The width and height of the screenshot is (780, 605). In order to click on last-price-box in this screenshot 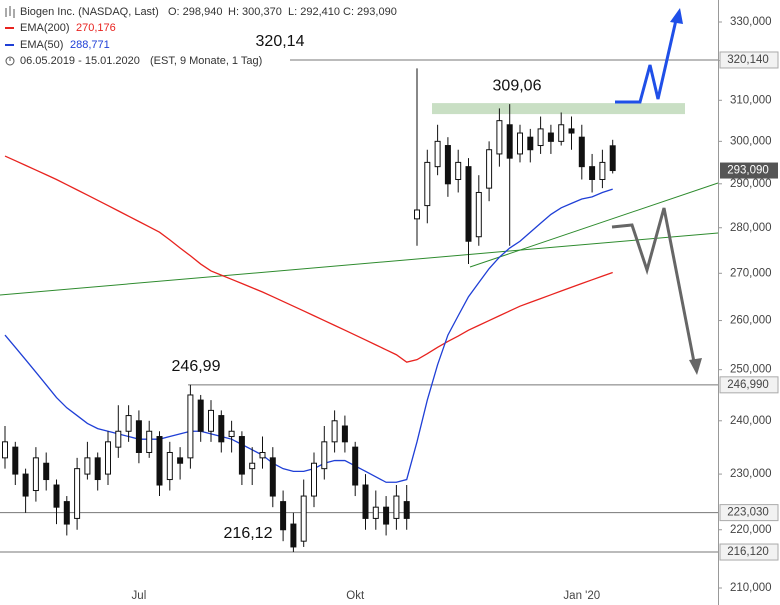, I will do `click(749, 170)`.